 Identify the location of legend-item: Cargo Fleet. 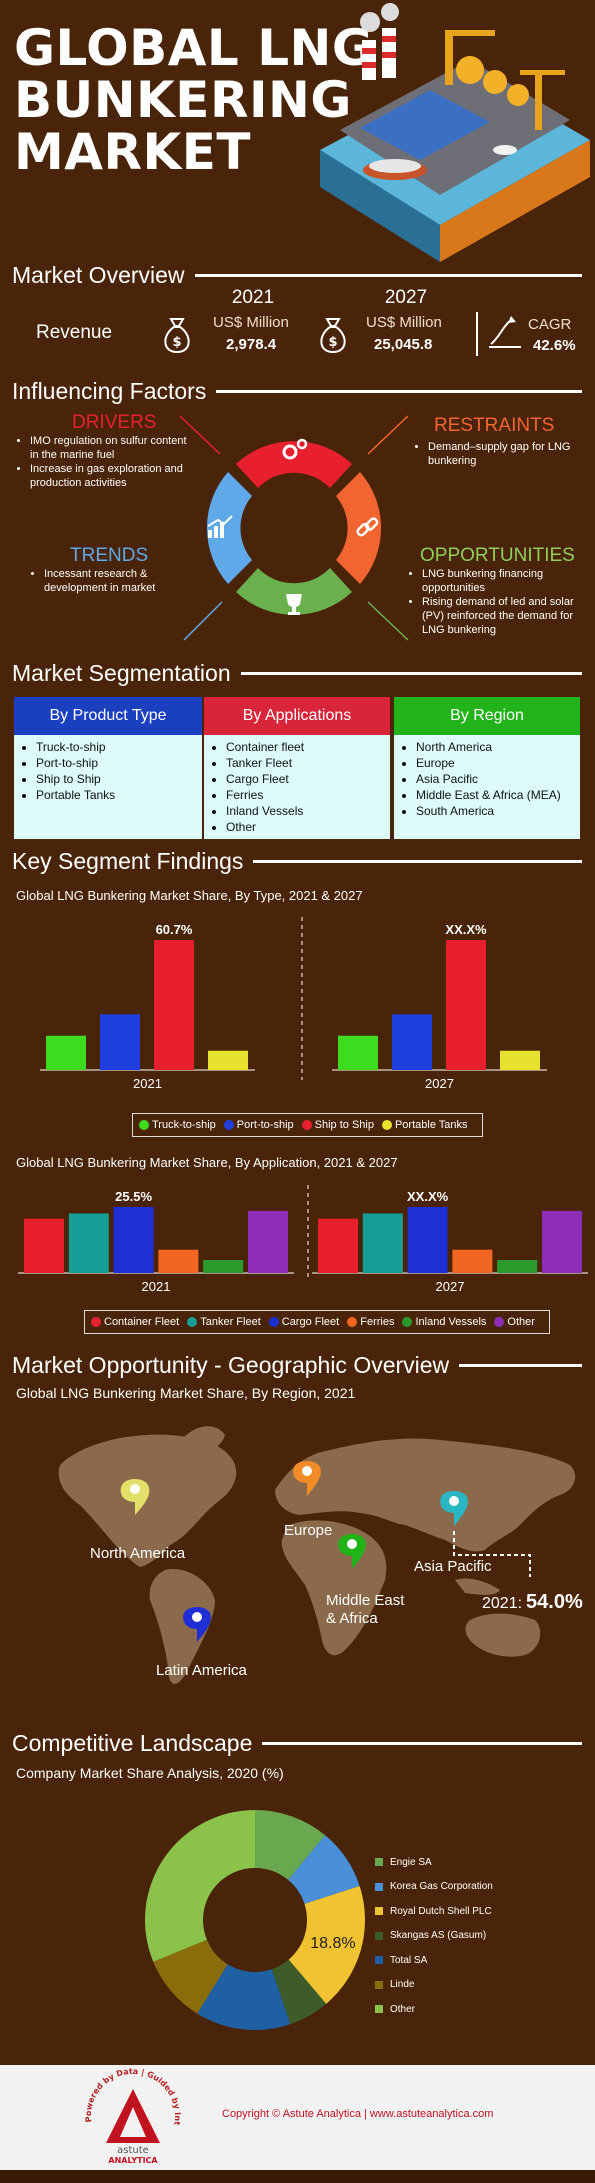
(304, 1322).